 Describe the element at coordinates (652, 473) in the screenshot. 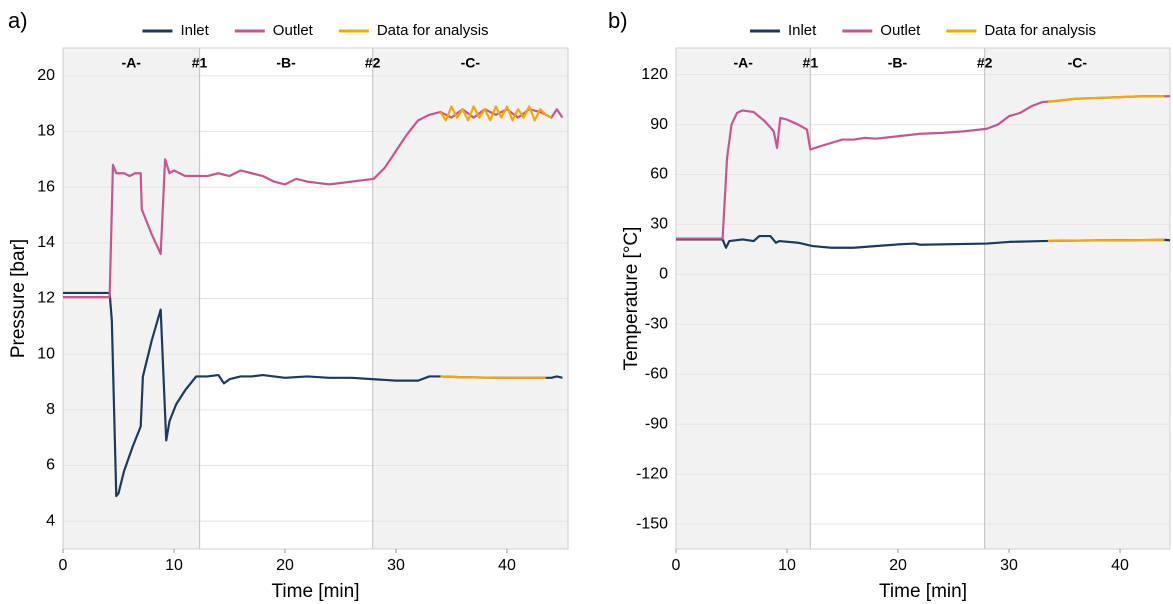

I see `y-tick-label: -120` at that location.